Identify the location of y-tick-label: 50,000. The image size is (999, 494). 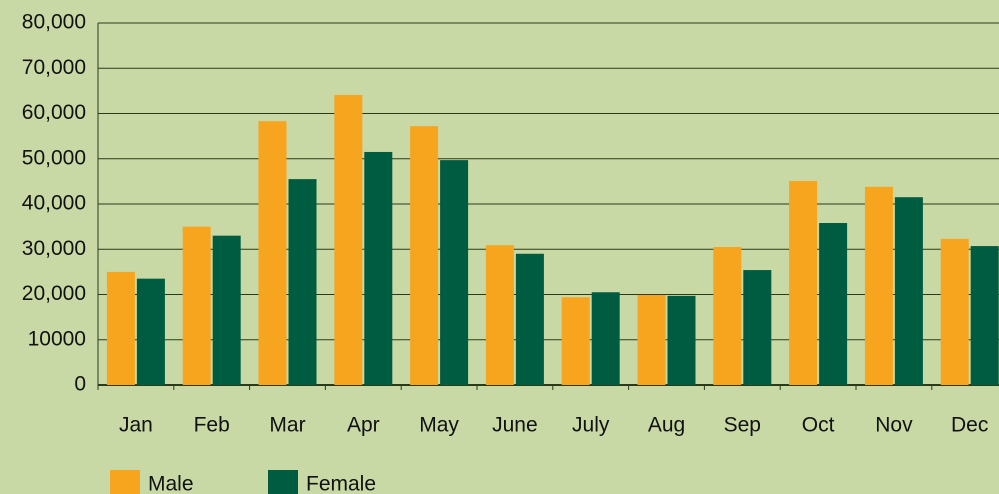
(54, 157).